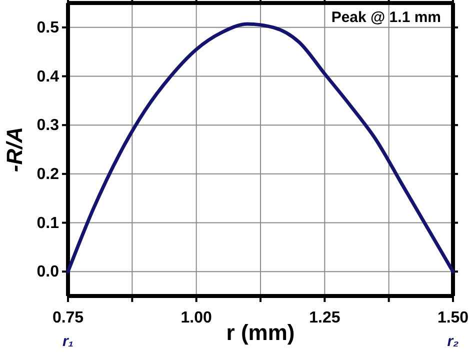  Describe the element at coordinates (14, 149) in the screenshot. I see `y-axis-title: -R/A` at that location.